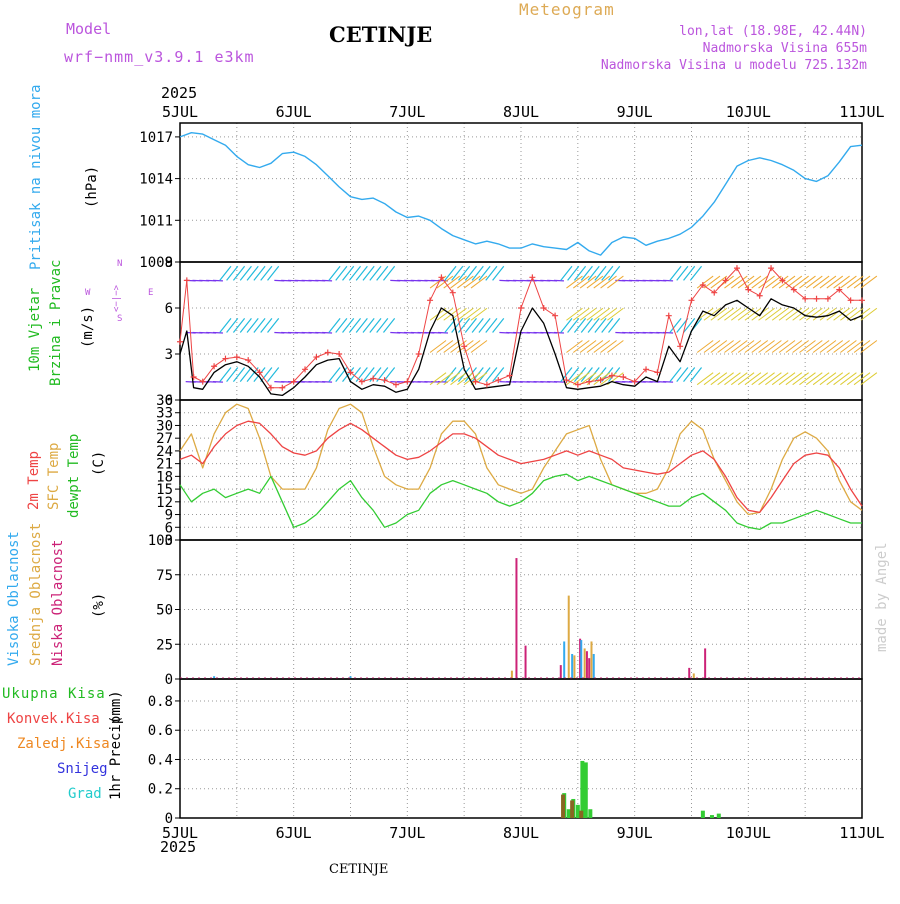 The height and width of the screenshot is (904, 900). Describe the element at coordinates (712, 816) in the screenshot. I see `precip-bar-ukupna` at that location.